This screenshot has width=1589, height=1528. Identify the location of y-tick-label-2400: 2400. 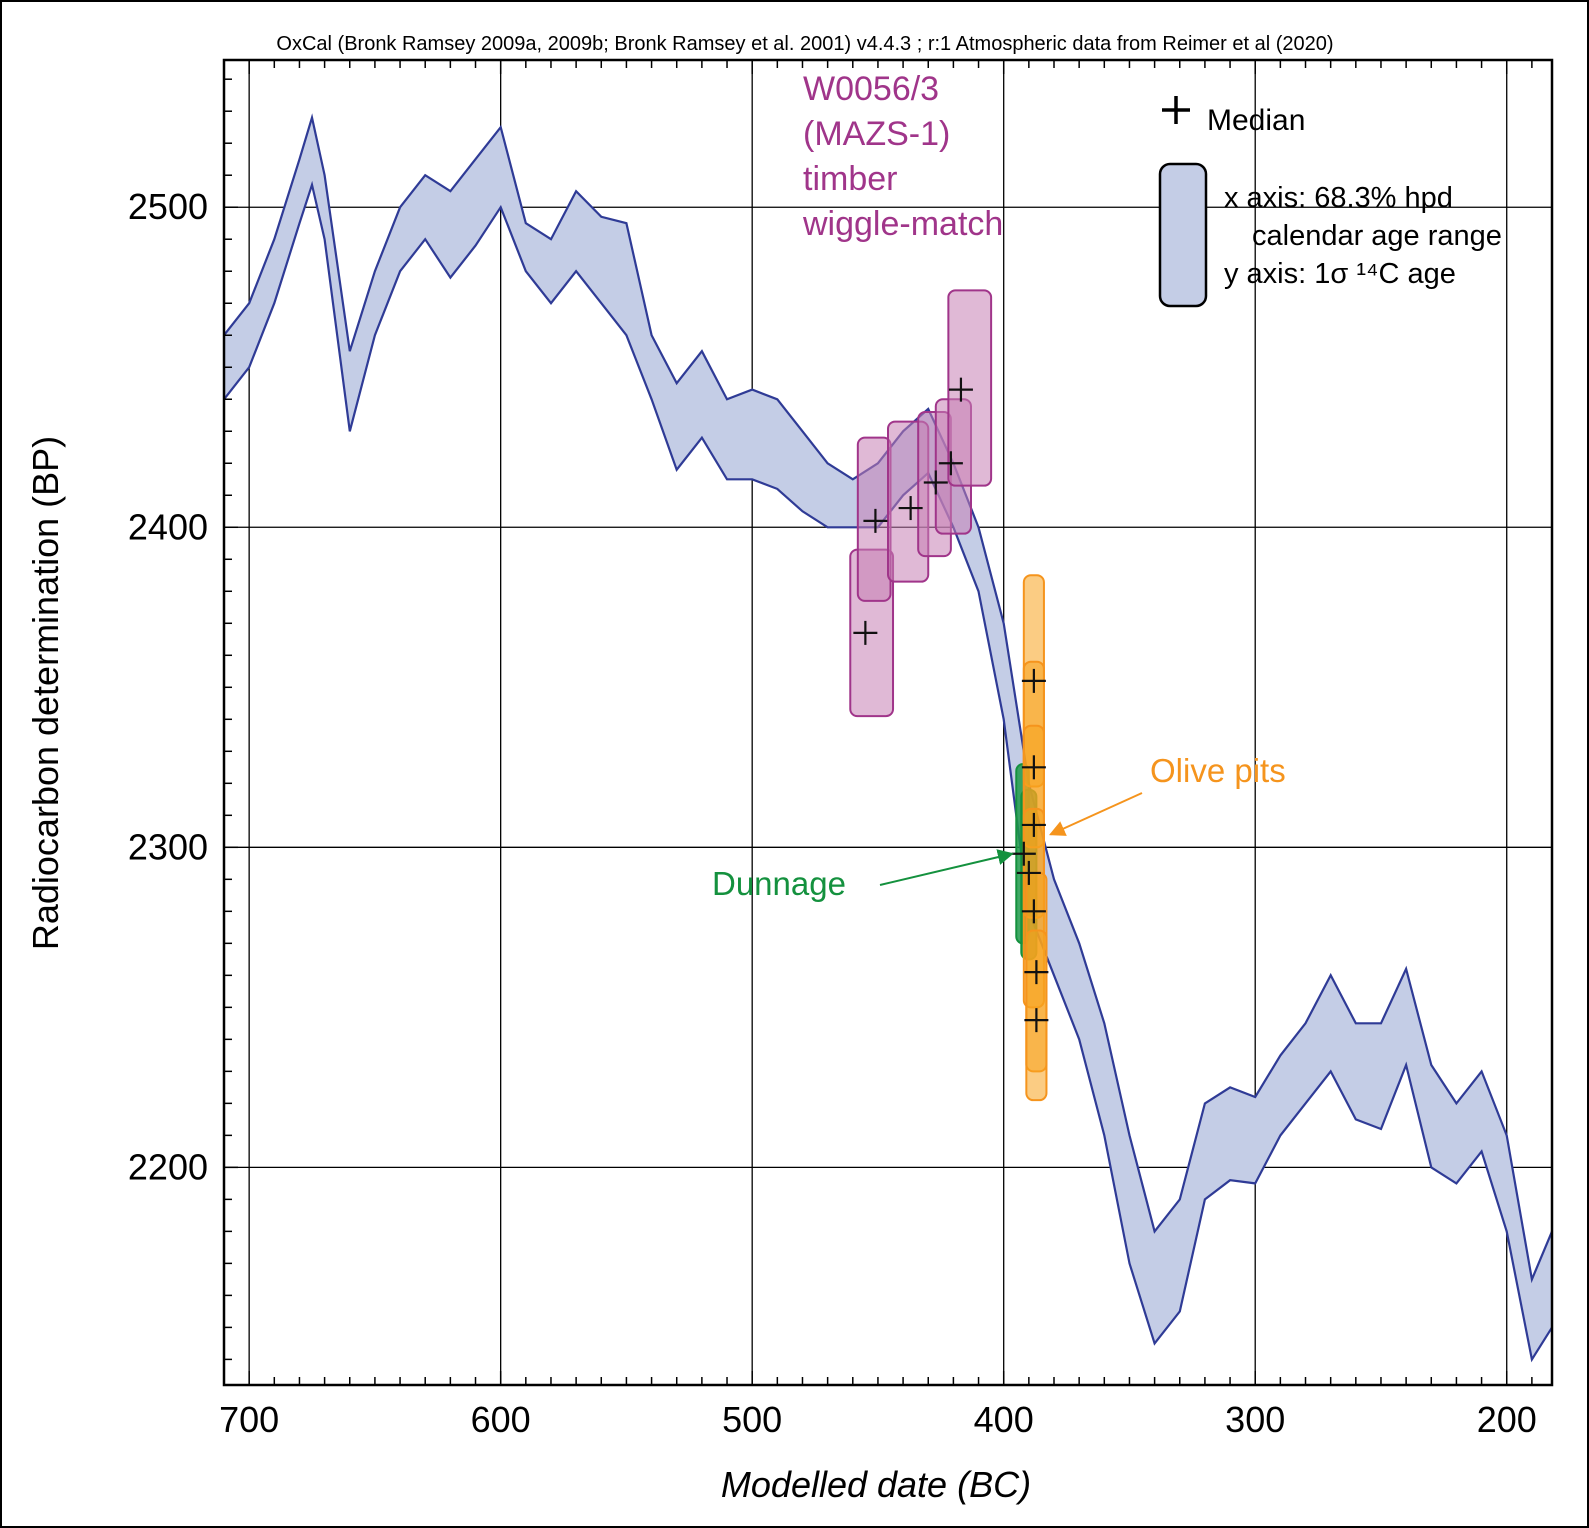
(168, 526).